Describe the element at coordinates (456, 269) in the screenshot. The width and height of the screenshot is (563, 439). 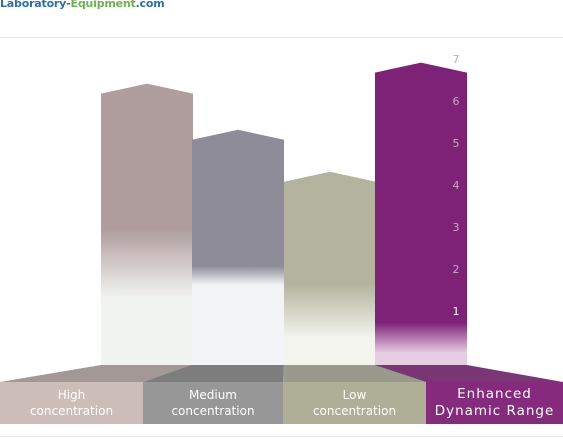
I see `y-tick-label: 2` at that location.